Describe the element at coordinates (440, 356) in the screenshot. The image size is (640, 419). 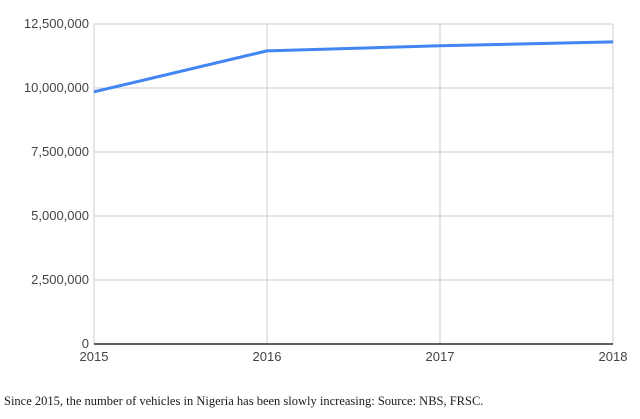
I see `x-tick-label: 2017` at that location.